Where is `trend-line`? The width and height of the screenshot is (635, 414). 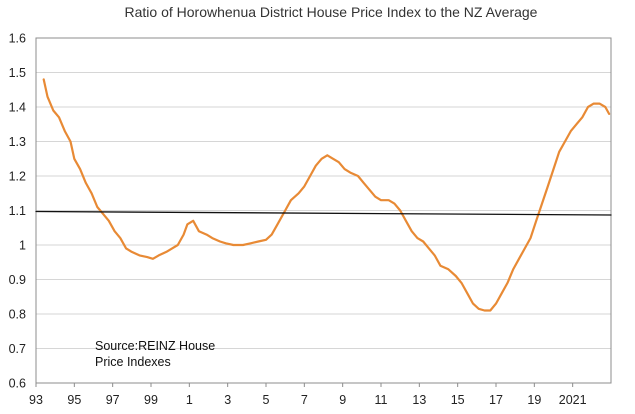
trend-line is located at coordinates (323, 213).